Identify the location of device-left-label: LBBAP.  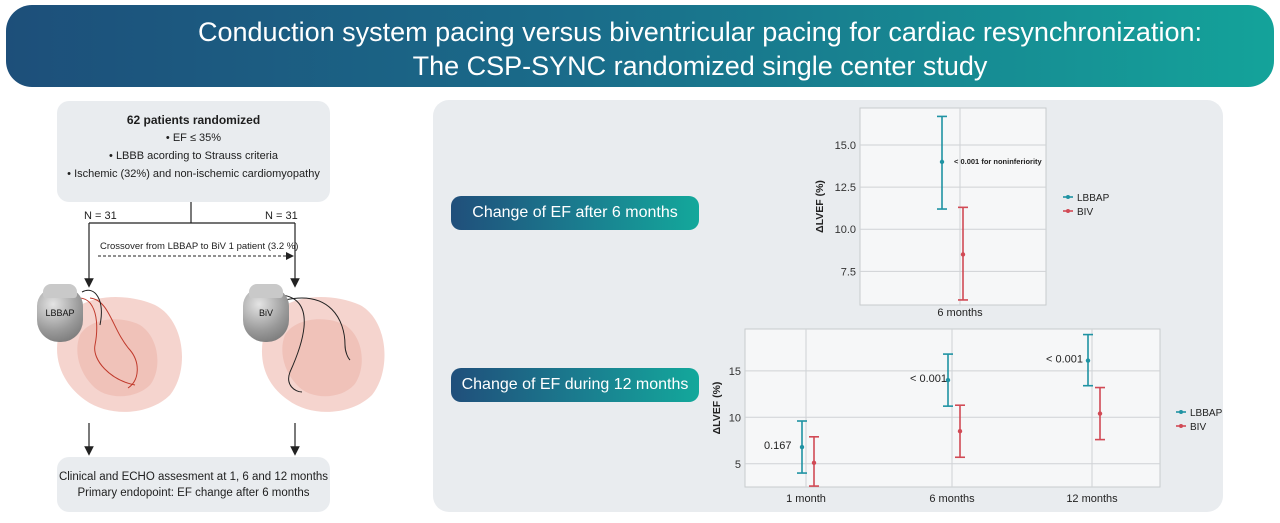
(60, 313).